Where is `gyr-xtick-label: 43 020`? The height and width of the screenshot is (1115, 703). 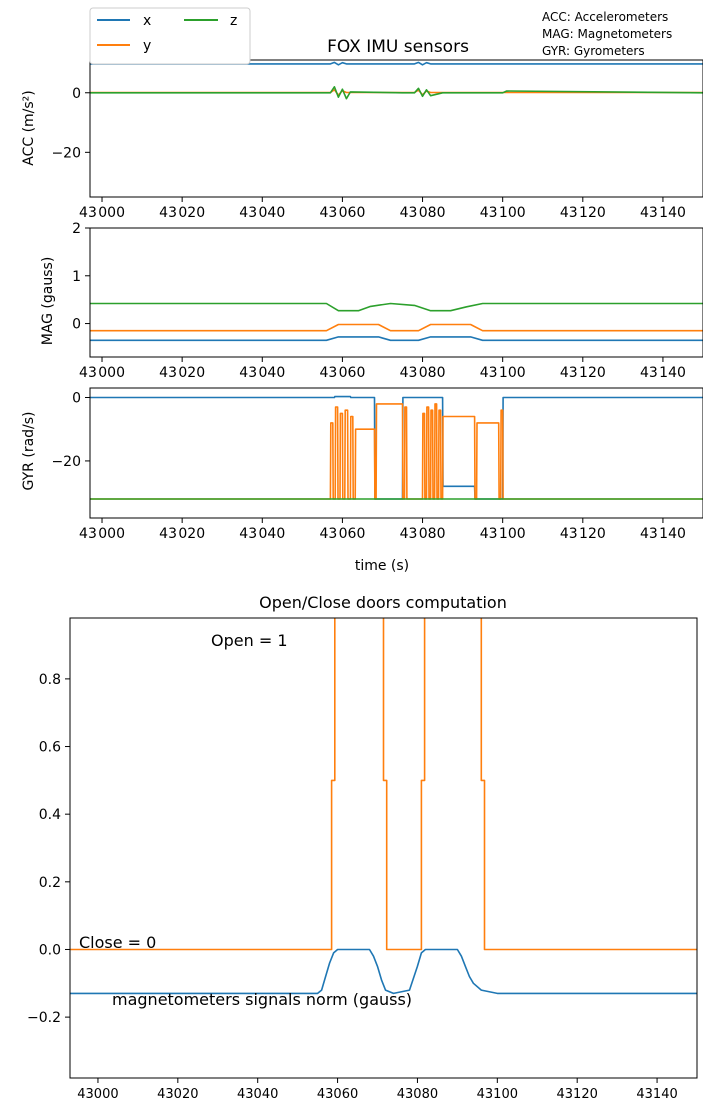
gyr-xtick-label: 43 020 is located at coordinates (182, 534).